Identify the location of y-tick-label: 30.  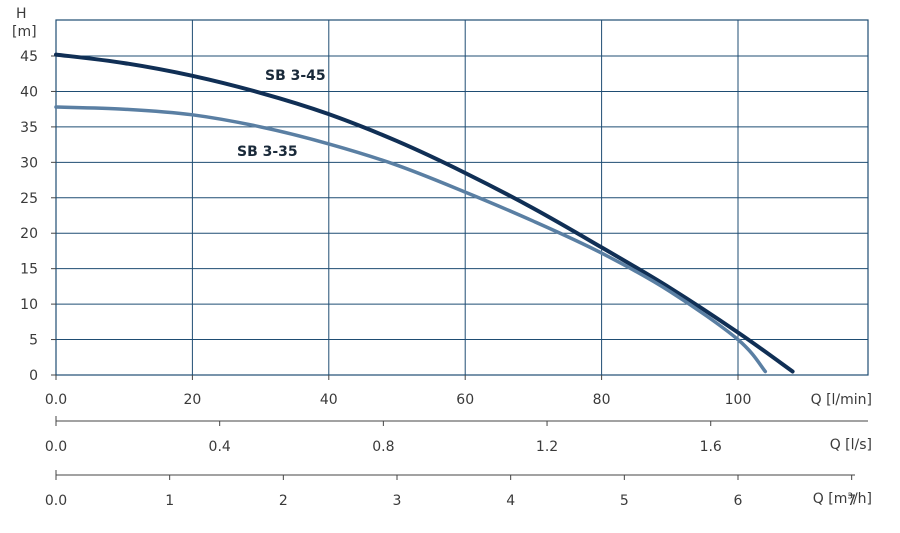
(29, 163).